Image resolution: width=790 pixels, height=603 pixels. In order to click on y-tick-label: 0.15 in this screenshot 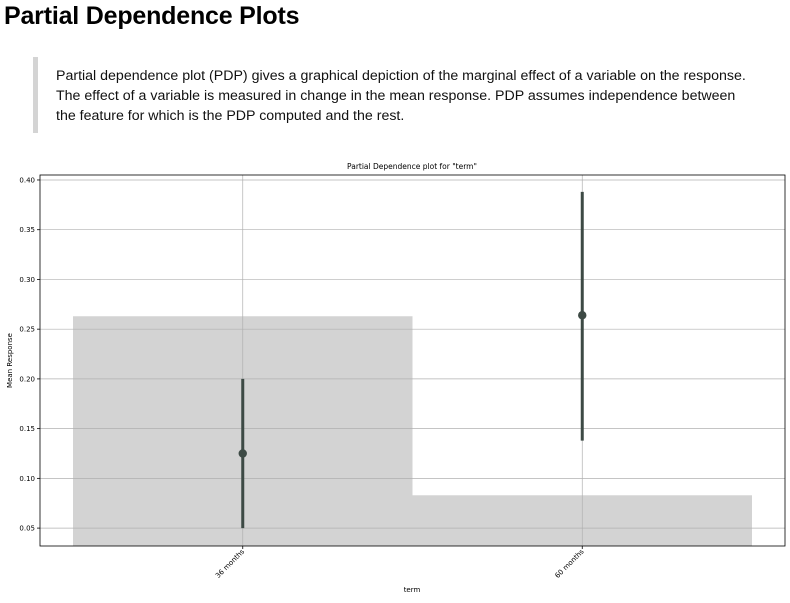, I will do `click(27, 429)`.